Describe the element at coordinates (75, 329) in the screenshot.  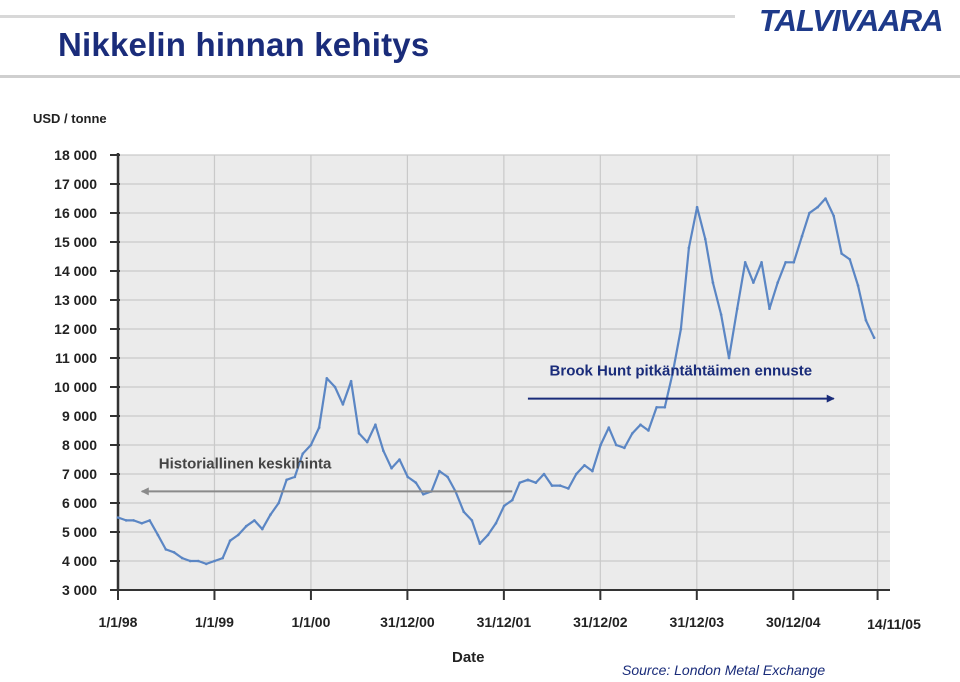
I see `y-tick-label: 12 000` at that location.